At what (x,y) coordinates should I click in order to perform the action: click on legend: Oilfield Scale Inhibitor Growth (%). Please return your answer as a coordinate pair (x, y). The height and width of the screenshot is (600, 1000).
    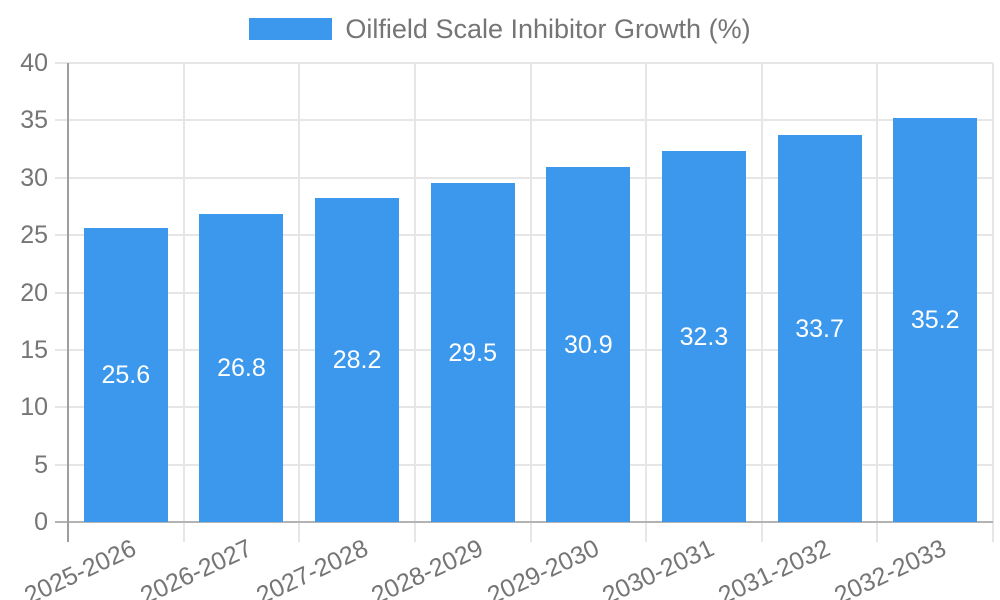
    Looking at the image, I should click on (500, 29).